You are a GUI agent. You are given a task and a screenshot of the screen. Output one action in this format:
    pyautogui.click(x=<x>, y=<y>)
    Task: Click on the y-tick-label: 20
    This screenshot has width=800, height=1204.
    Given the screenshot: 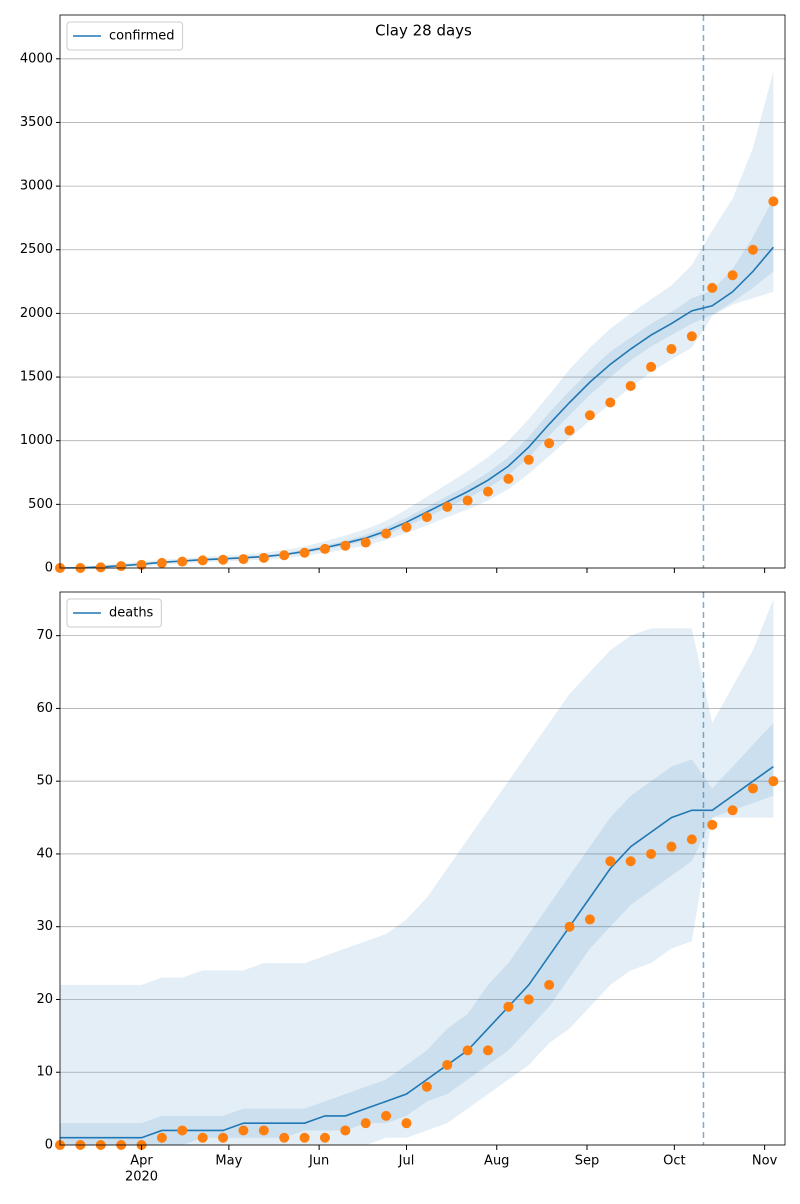 What is the action you would take?
    pyautogui.click(x=44, y=999)
    